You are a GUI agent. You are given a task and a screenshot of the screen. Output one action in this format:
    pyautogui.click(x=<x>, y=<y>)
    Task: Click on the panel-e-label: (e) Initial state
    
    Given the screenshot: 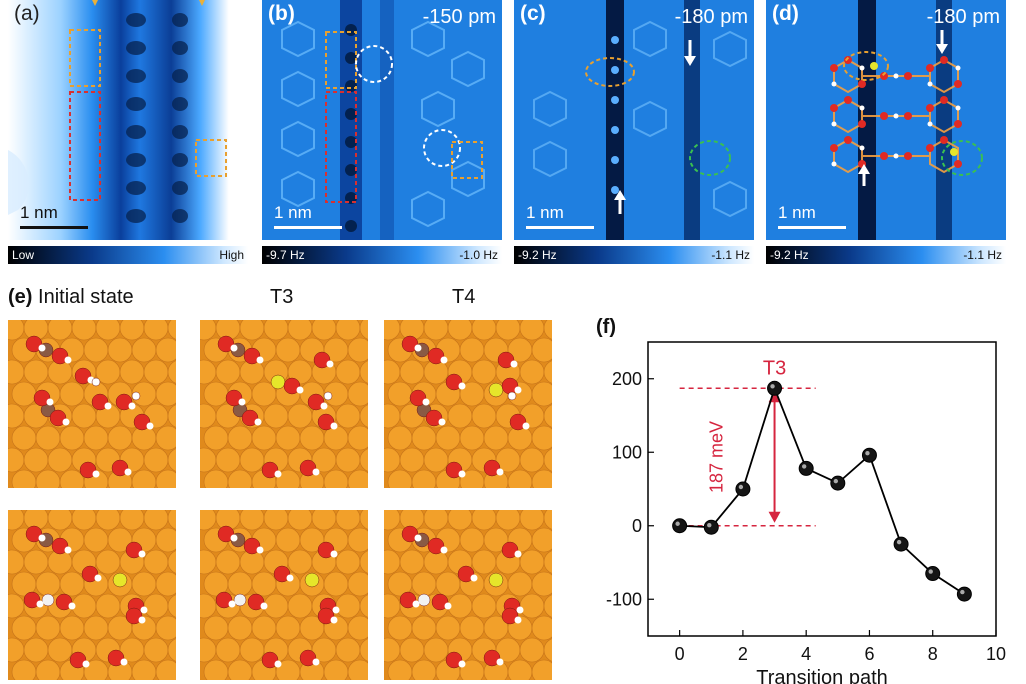 What is the action you would take?
    pyautogui.click(x=71, y=297)
    